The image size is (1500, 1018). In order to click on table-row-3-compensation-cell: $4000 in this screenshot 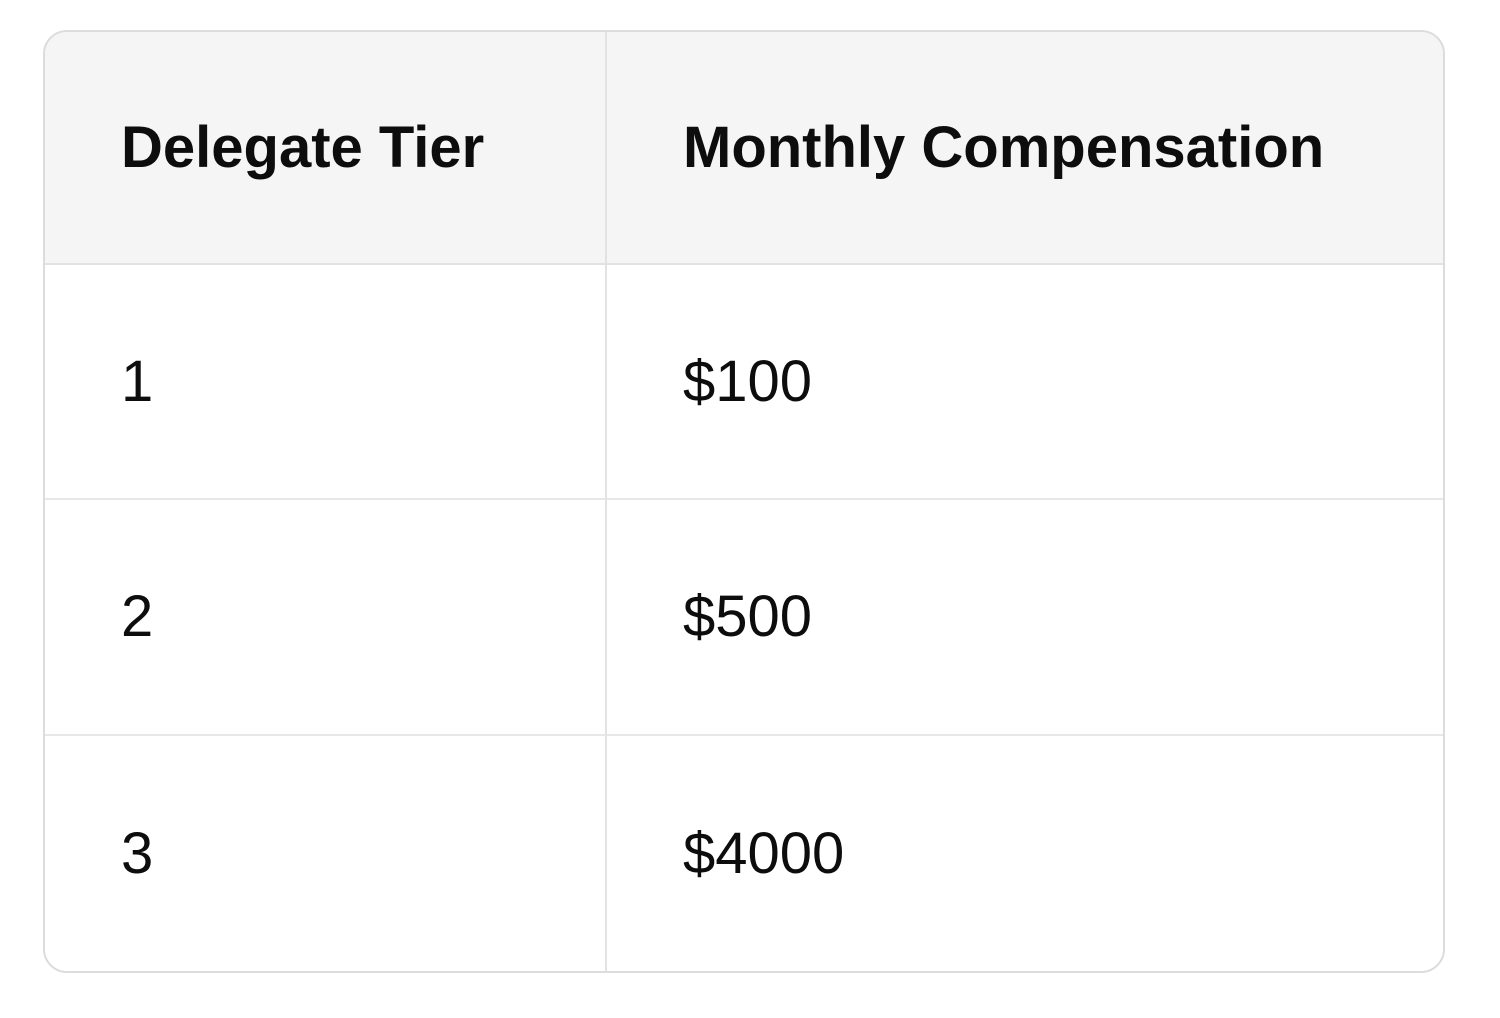, I will do `click(1025, 853)`.